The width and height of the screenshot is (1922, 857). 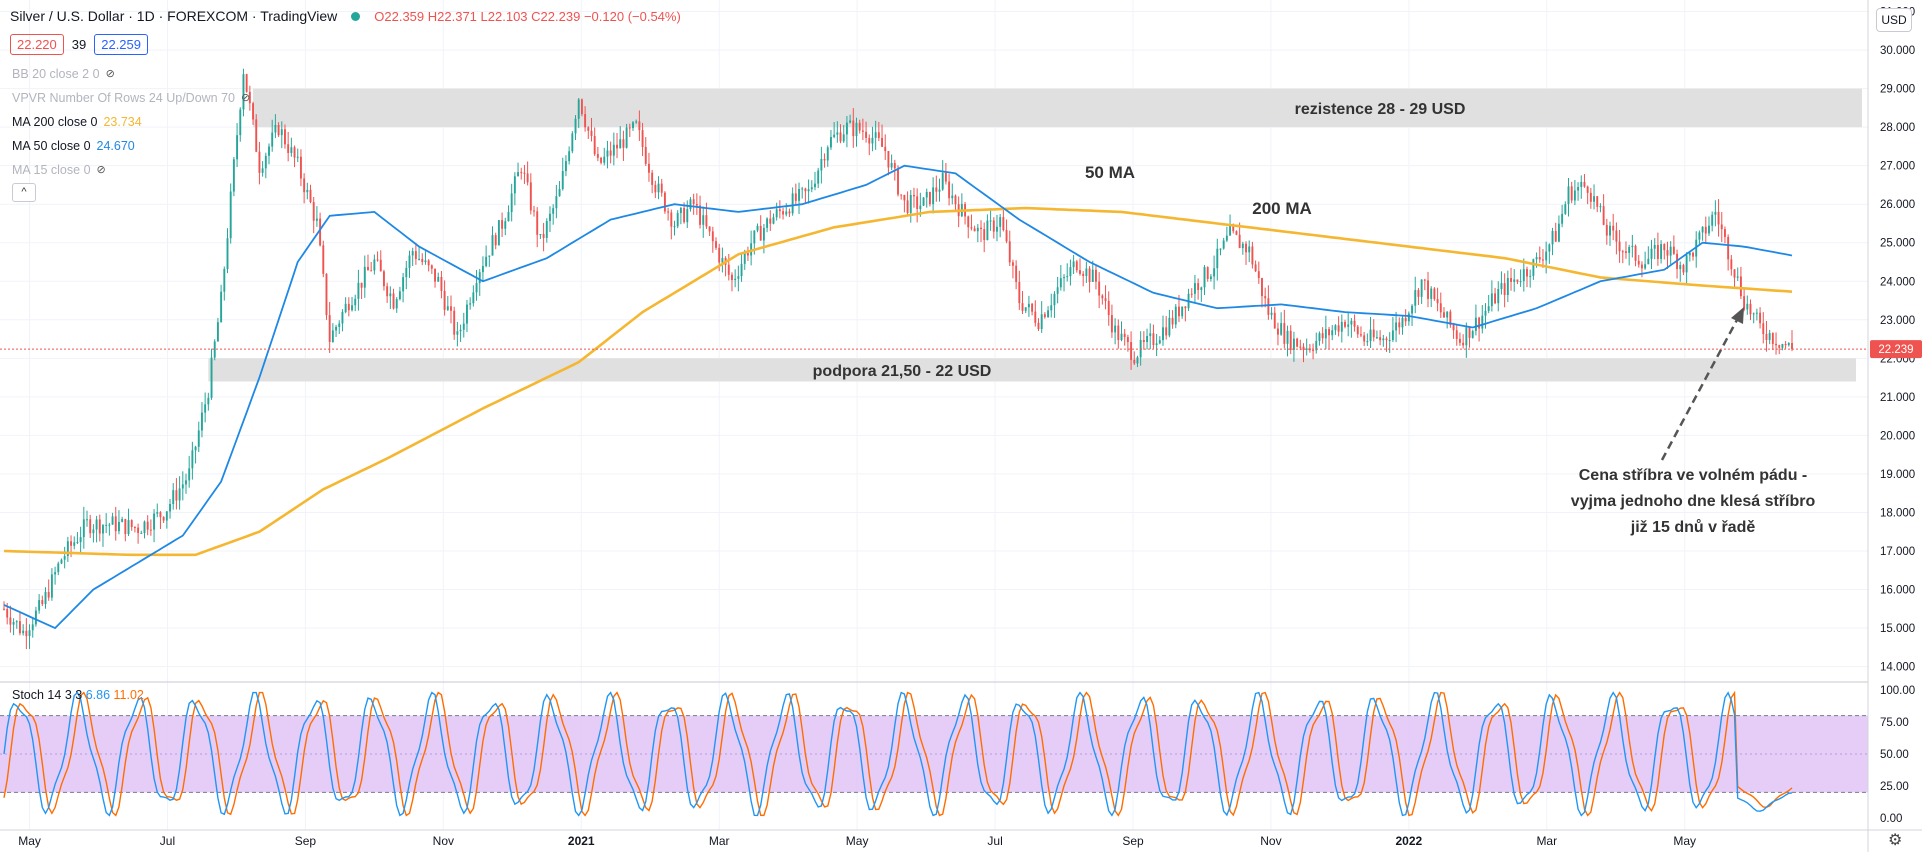 I want to click on stoch-k-line, so click(x=898, y=754).